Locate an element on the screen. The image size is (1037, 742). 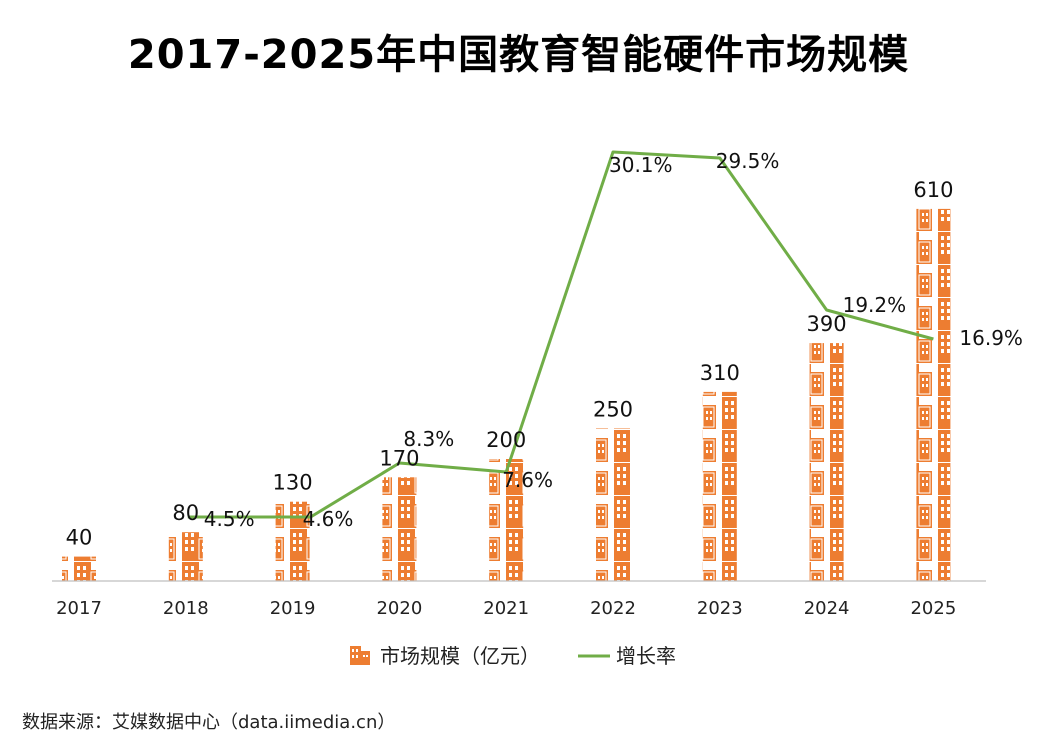
bar-2018 is located at coordinates (185, 556).